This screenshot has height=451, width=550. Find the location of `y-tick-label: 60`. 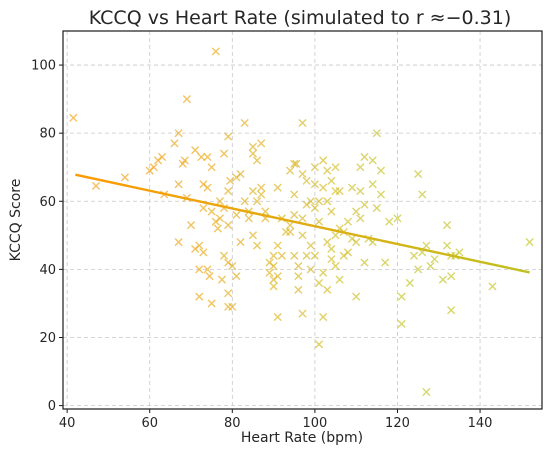

y-tick-label: 60 is located at coordinates (47, 202).